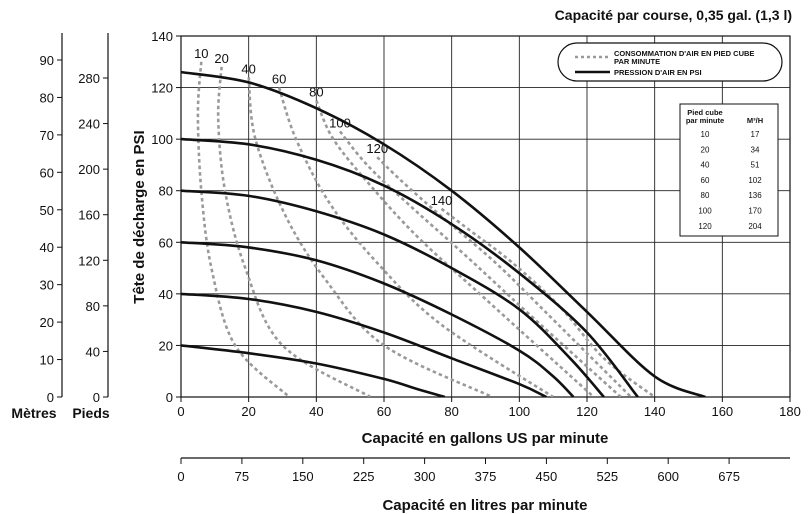  What do you see at coordinates (790, 411) in the screenshot?
I see `x-tick-label: 180` at bounding box center [790, 411].